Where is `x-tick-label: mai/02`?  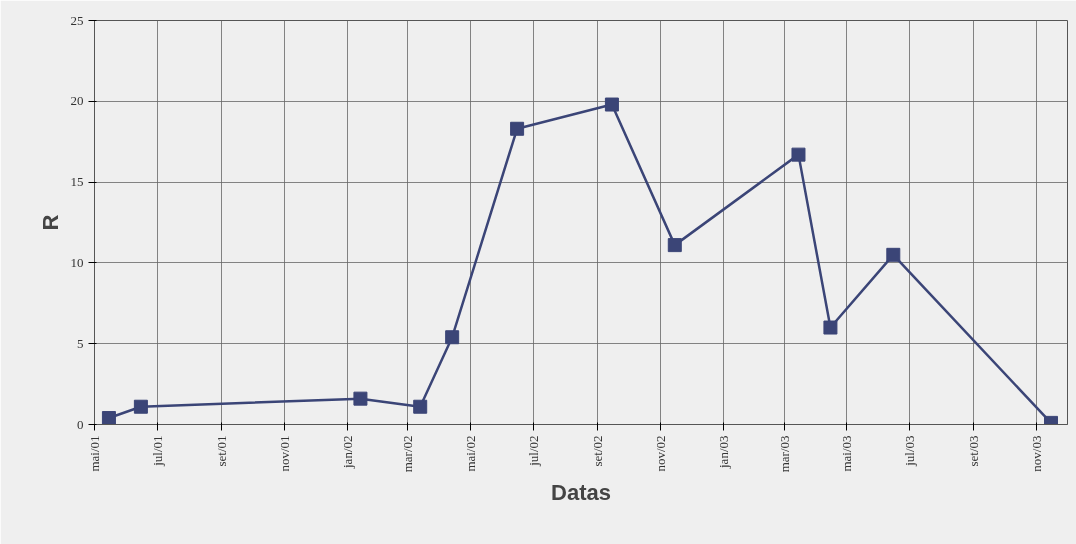
x-tick-label: mai/02 is located at coordinates (471, 453).